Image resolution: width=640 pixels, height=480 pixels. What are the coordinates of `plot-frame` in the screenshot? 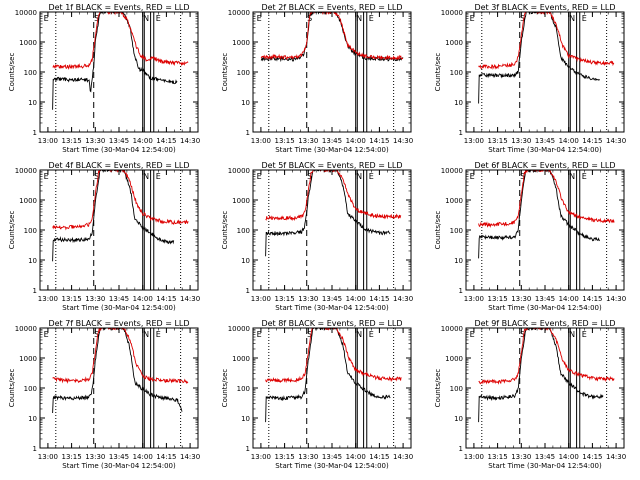 It's located at (119, 388).